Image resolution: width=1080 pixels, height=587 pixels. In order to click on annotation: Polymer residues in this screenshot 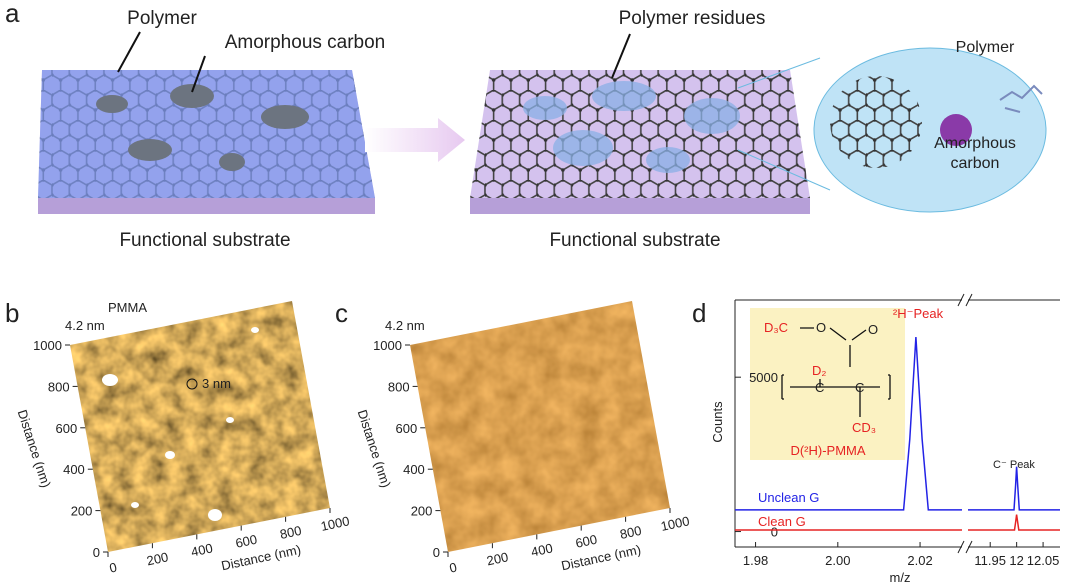, I will do `click(692, 18)`.